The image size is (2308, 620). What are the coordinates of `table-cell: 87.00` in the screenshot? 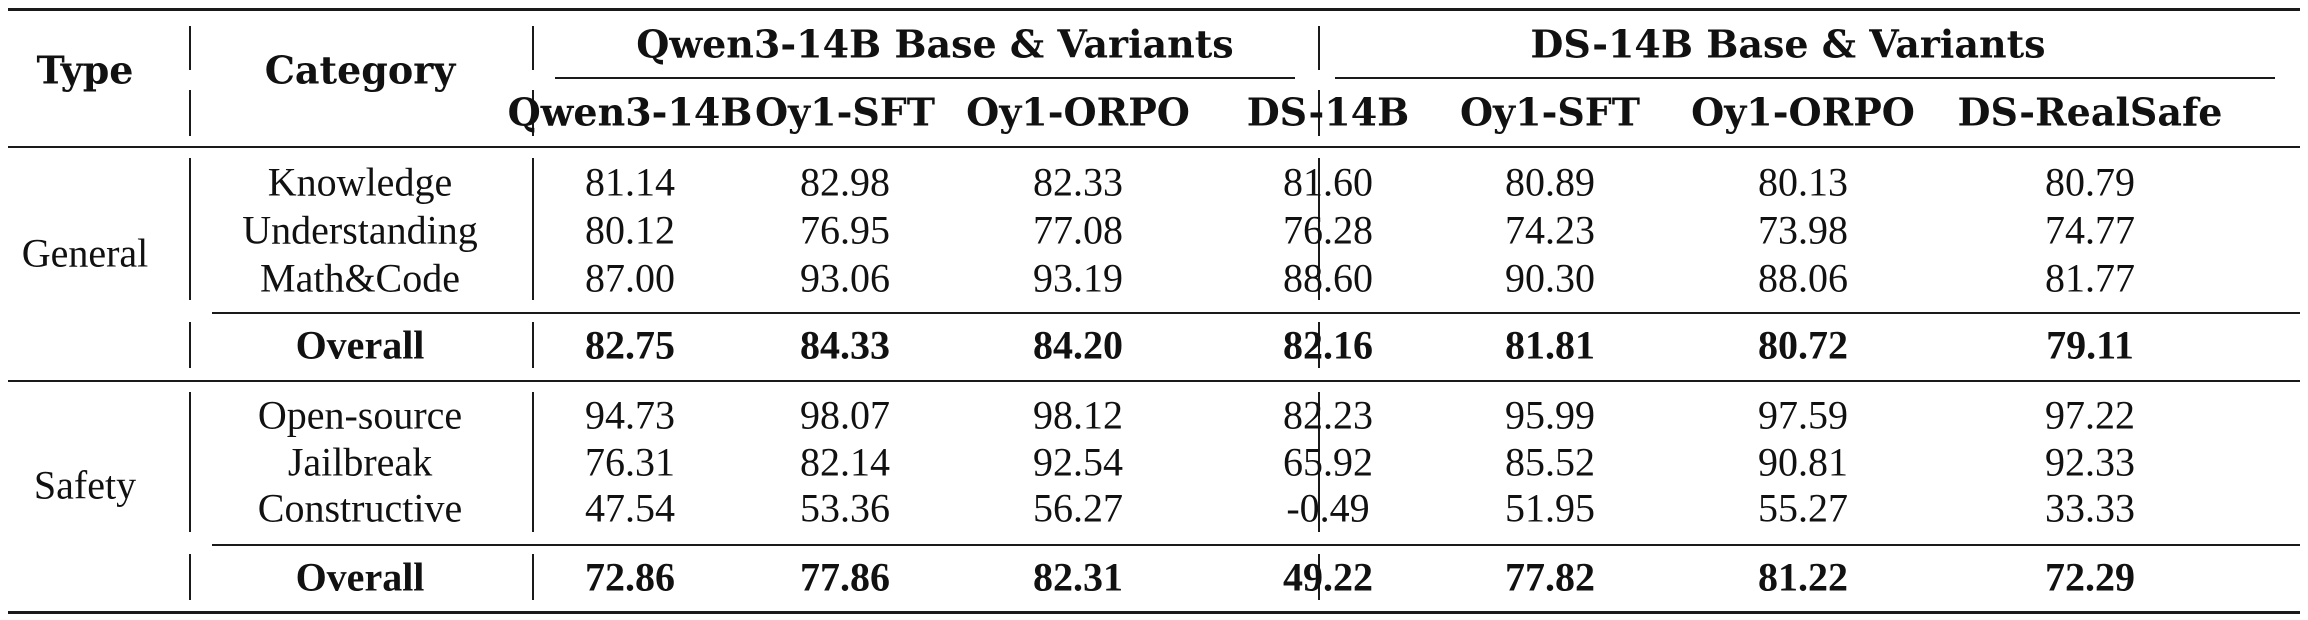 It's located at (630, 278).